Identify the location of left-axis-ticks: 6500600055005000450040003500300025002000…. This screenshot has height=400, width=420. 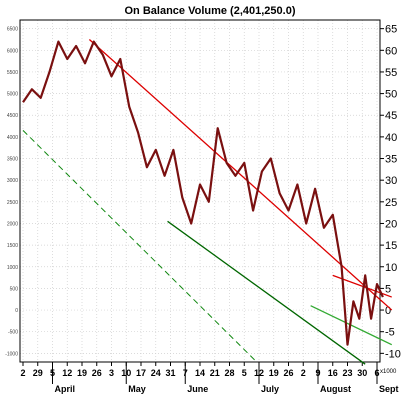
(11, 192).